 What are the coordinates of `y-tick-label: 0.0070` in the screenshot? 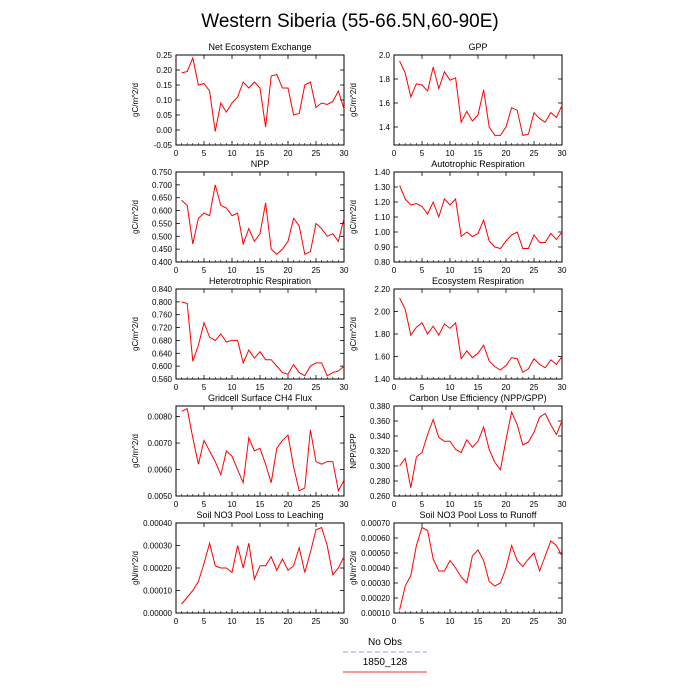 It's located at (160, 443).